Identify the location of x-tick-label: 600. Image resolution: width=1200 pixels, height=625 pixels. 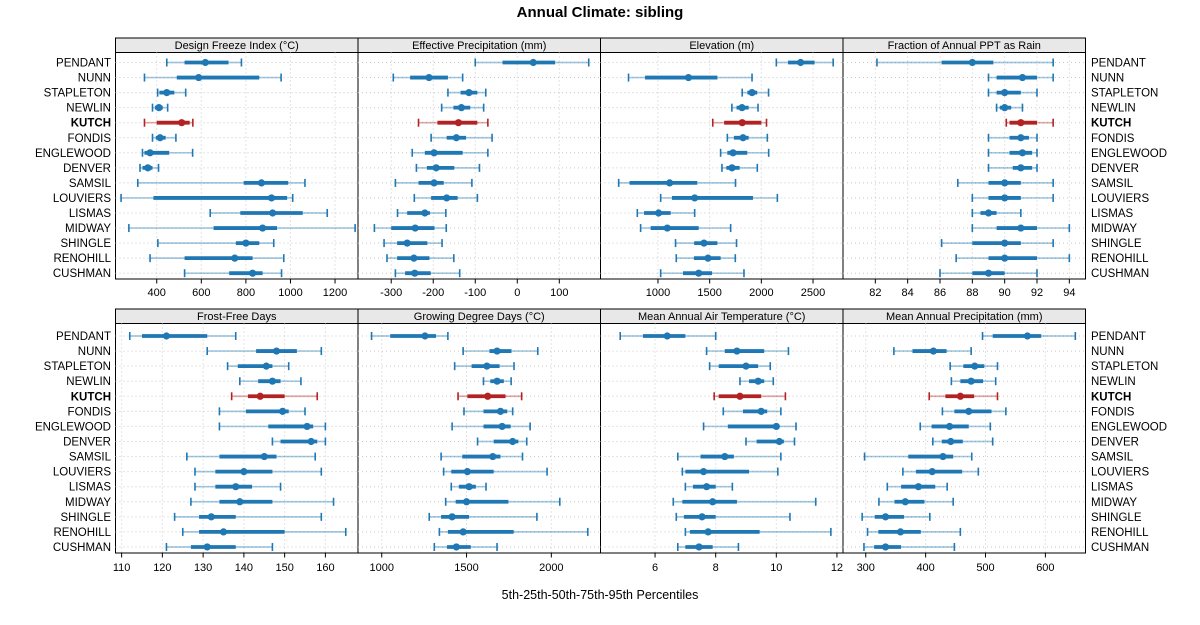
(1045, 568).